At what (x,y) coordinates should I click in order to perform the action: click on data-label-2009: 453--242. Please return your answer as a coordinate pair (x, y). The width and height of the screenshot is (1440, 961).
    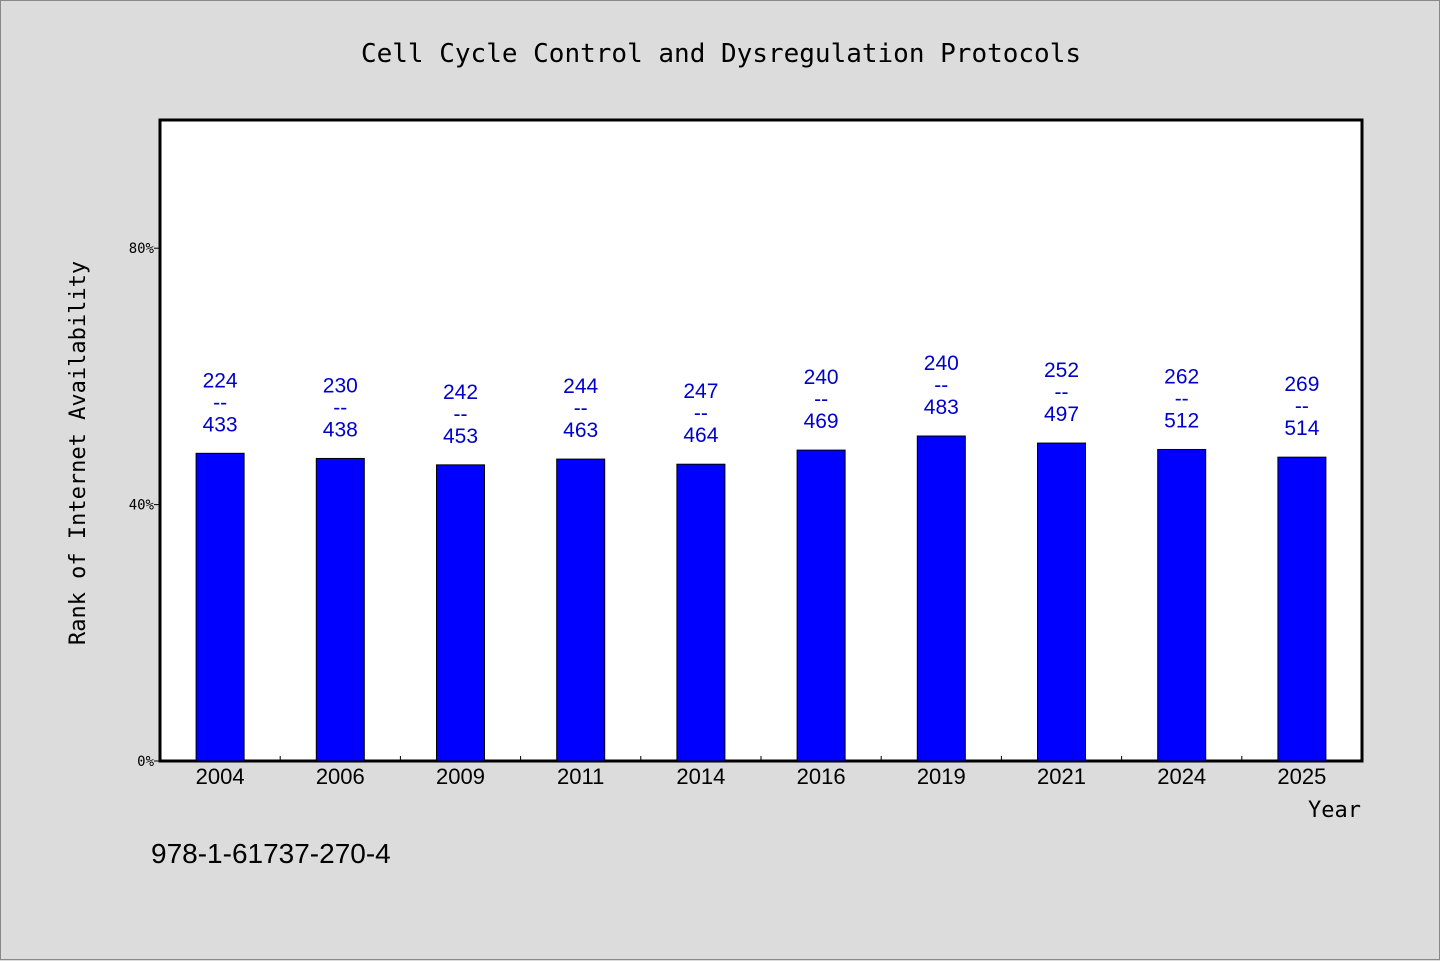
    Looking at the image, I should click on (460, 414).